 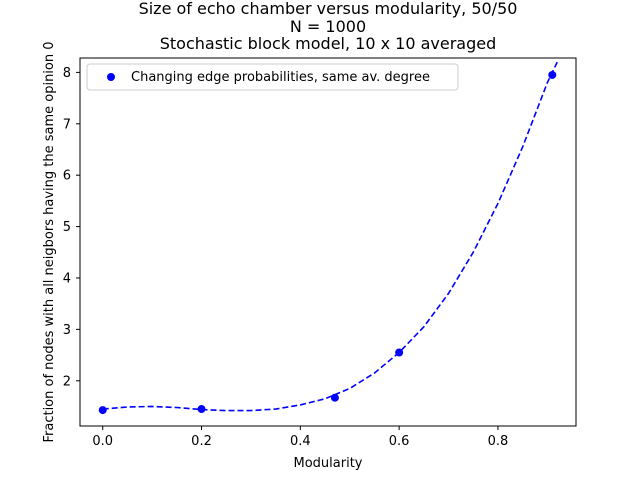 I want to click on x-tick-label: 0.4, so click(x=300, y=441).